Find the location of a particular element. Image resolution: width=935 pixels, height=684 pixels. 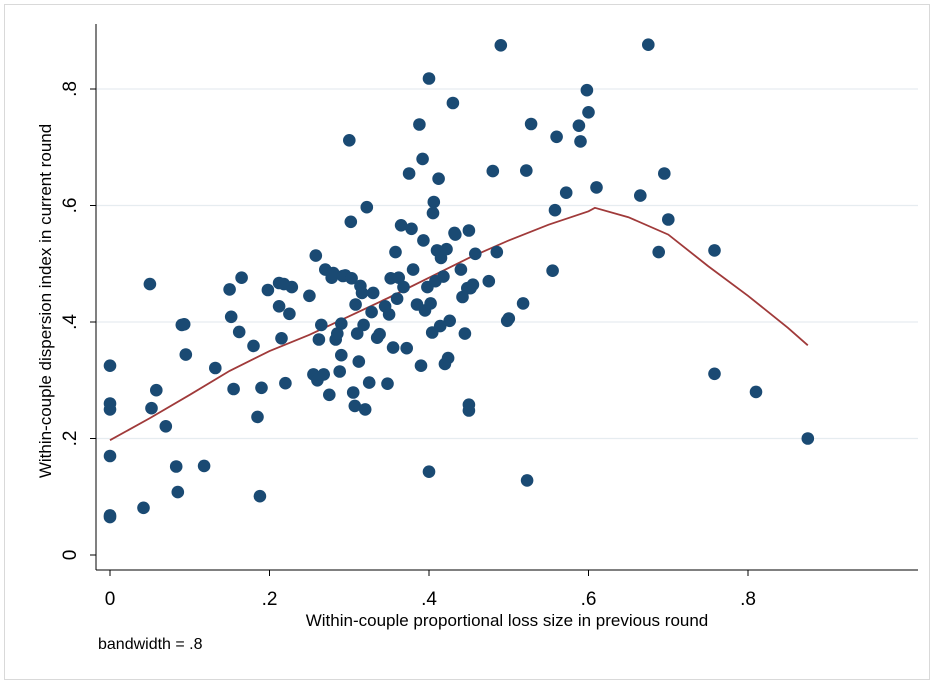

x-tick-label: .2 is located at coordinates (270, 599).